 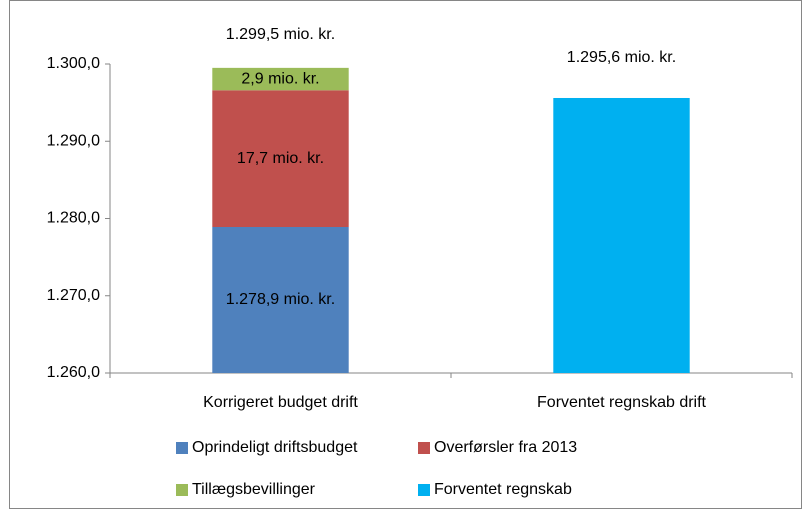 I want to click on data-label: 2,9 mio. kr., so click(x=280, y=78).